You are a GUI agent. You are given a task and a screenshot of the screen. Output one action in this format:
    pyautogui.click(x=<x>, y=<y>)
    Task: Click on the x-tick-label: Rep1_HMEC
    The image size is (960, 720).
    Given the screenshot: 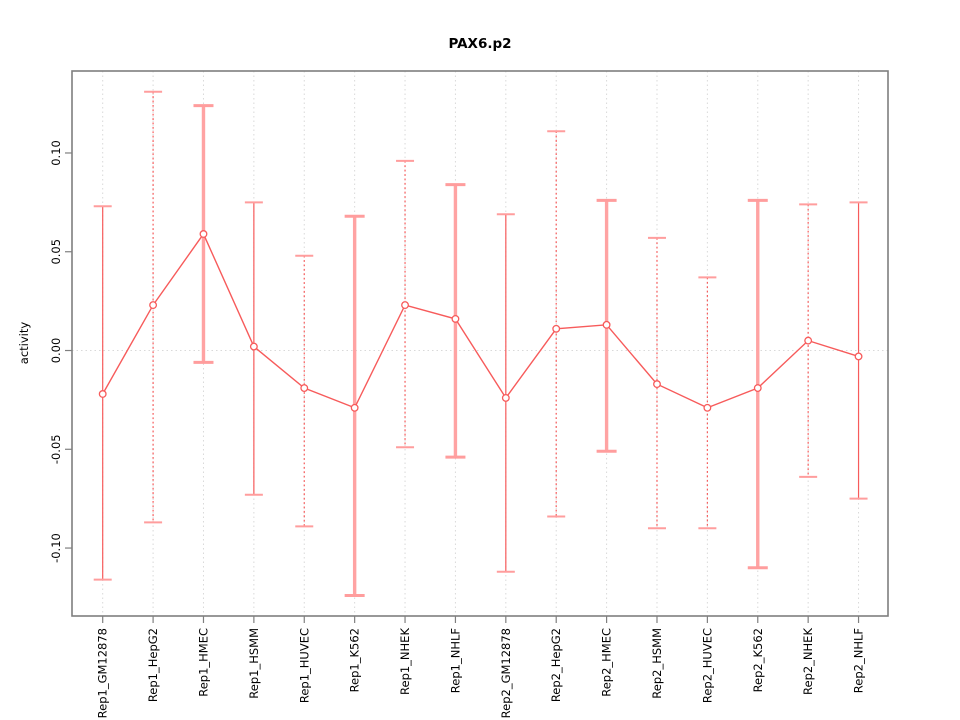 What is the action you would take?
    pyautogui.click(x=204, y=662)
    